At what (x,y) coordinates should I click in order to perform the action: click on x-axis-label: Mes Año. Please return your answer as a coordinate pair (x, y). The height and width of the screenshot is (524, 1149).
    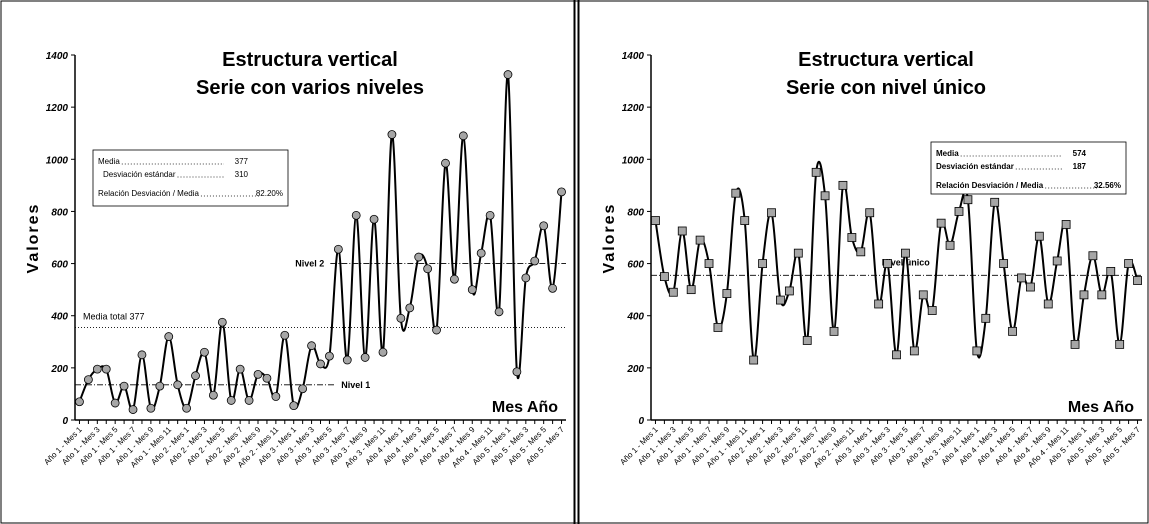
    Looking at the image, I should click on (525, 407).